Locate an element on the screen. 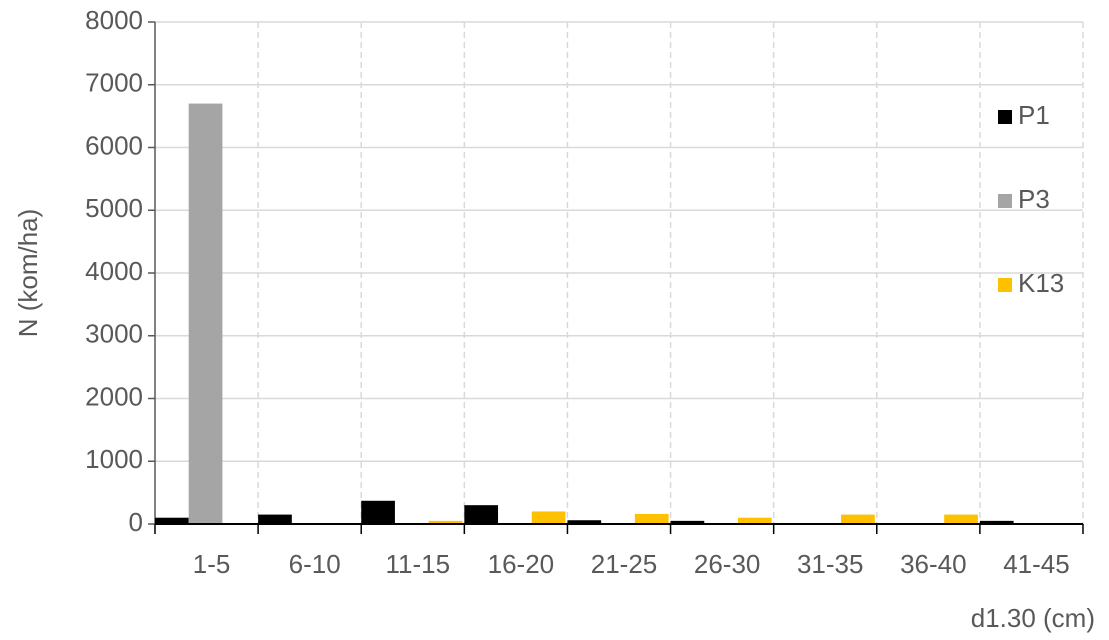  y-tick-label: 8000 is located at coordinates (114, 20).